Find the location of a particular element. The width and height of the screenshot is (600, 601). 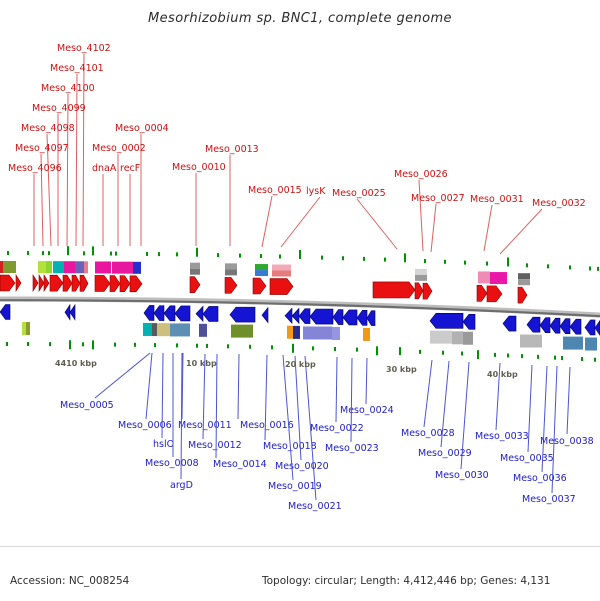

gene-label-reverse: argD is located at coordinates (181, 485).